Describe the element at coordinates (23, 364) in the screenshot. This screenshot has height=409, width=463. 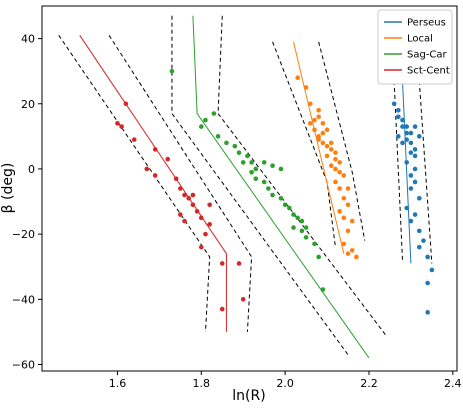
I see `y-tick-label: −60` at that location.